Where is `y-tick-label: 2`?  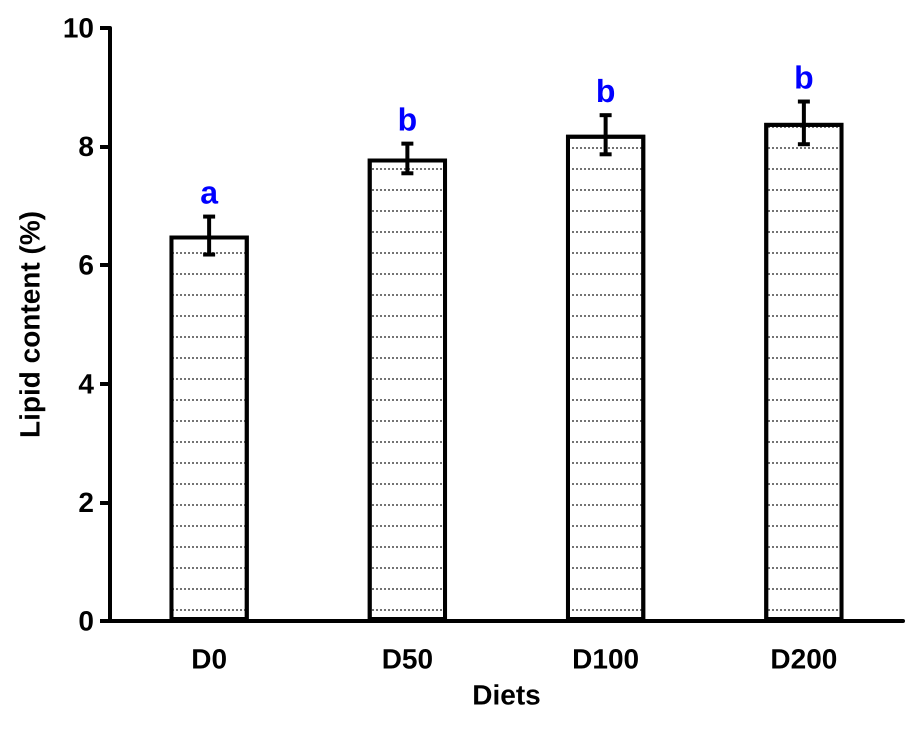
y-tick-label: 2 is located at coordinates (86, 502).